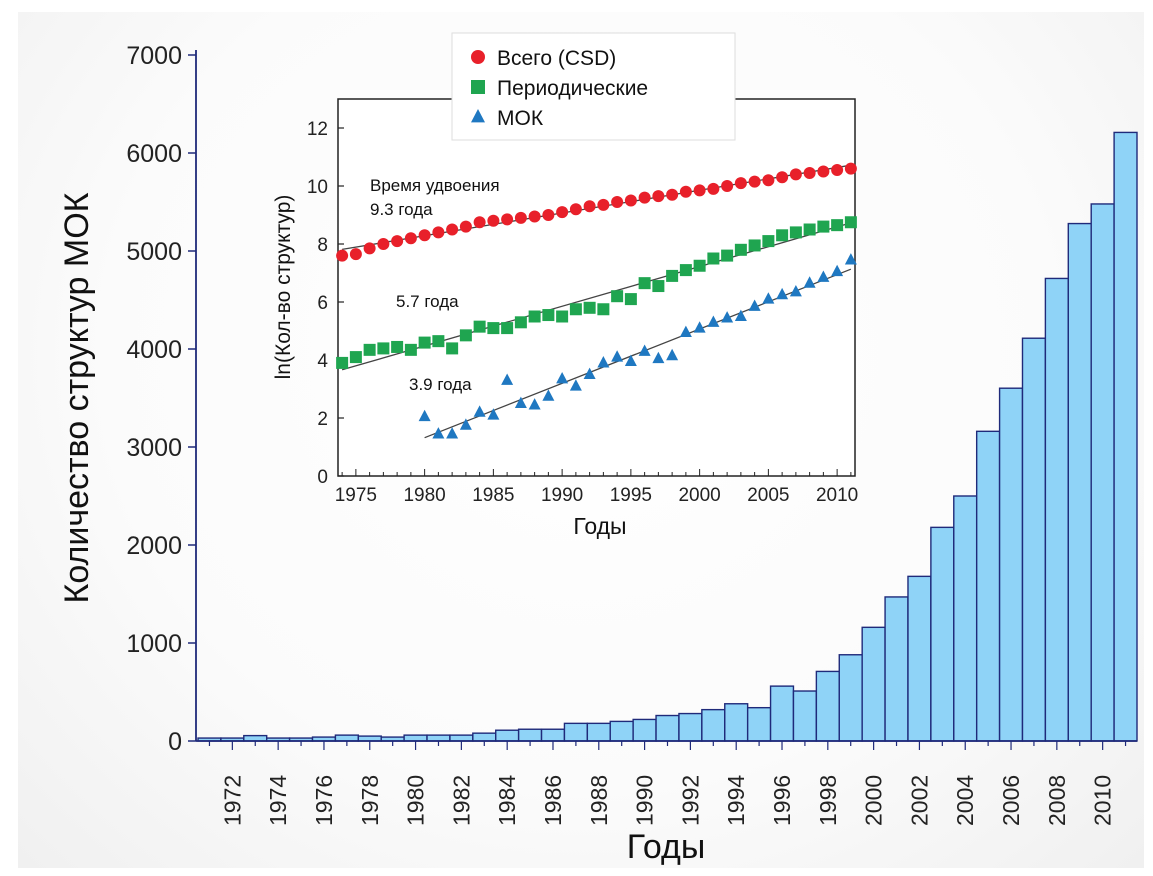 Image resolution: width=1153 pixels, height=876 pixels. Describe the element at coordinates (322, 361) in the screenshot. I see `inset-y-tick-label: 4` at that location.